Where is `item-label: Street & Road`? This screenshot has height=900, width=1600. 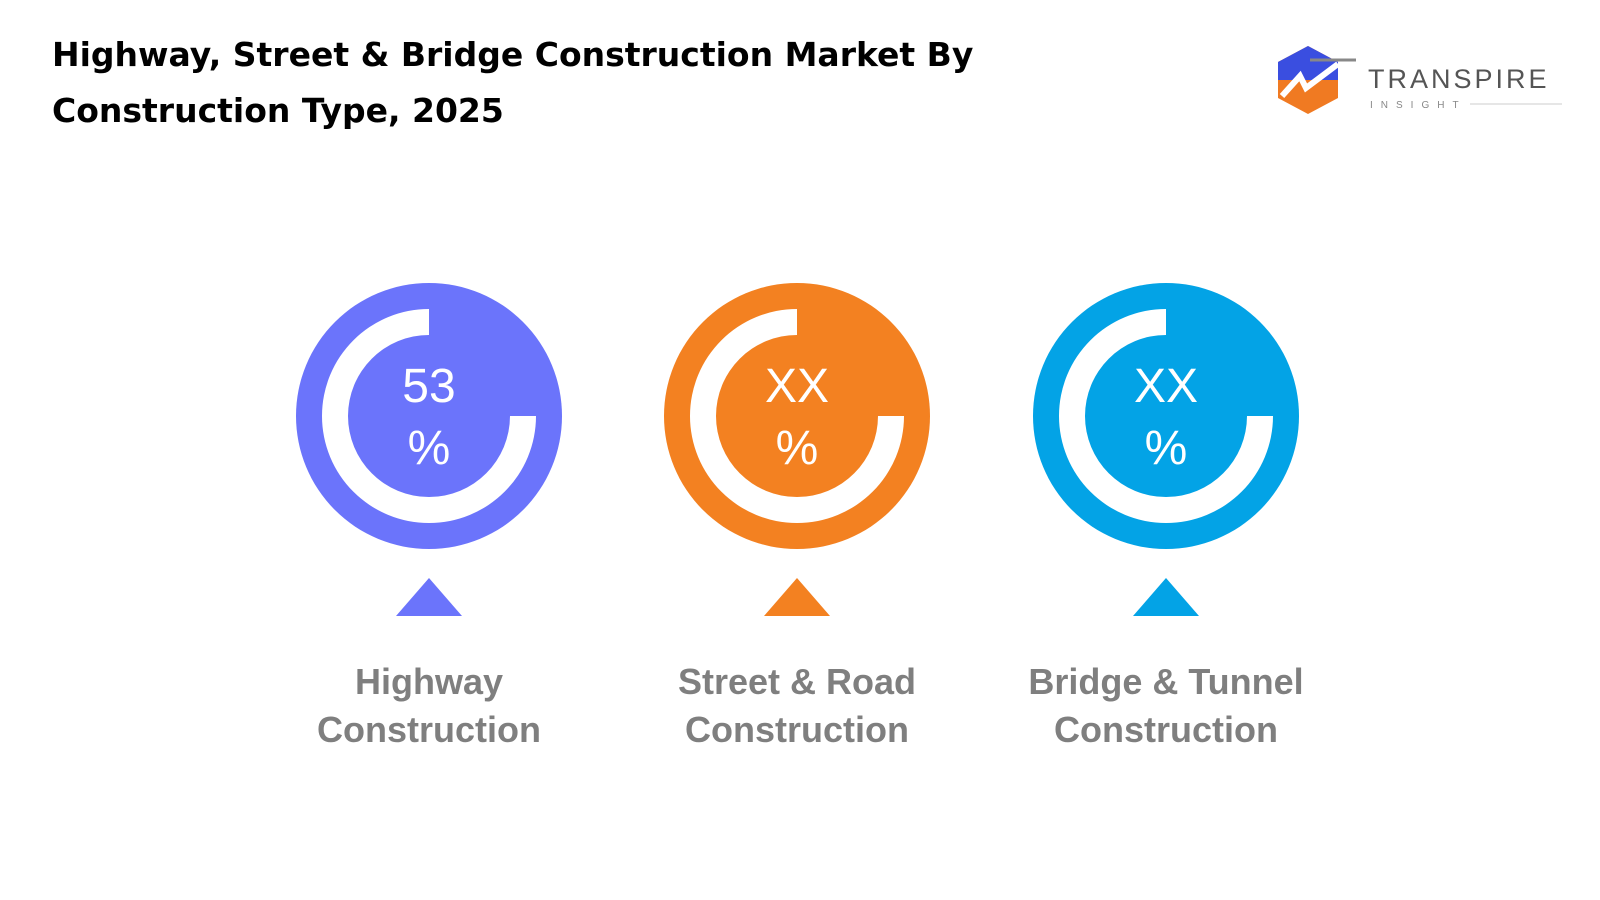 item-label: Street & Road is located at coordinates (797, 681).